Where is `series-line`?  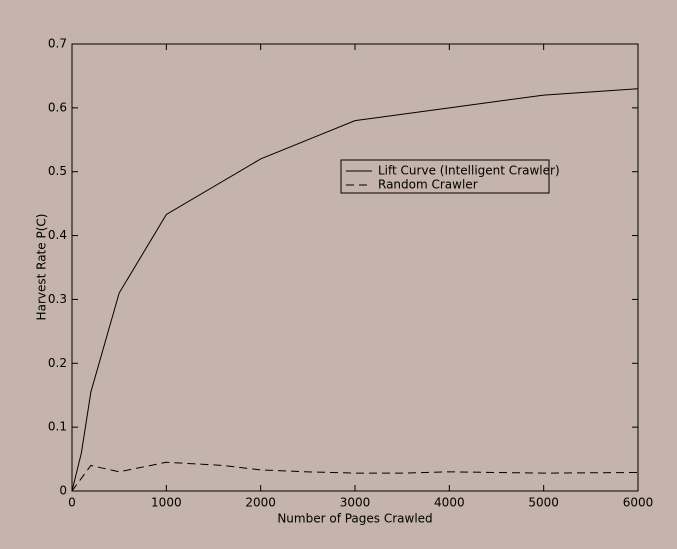
series-line is located at coordinates (355, 476).